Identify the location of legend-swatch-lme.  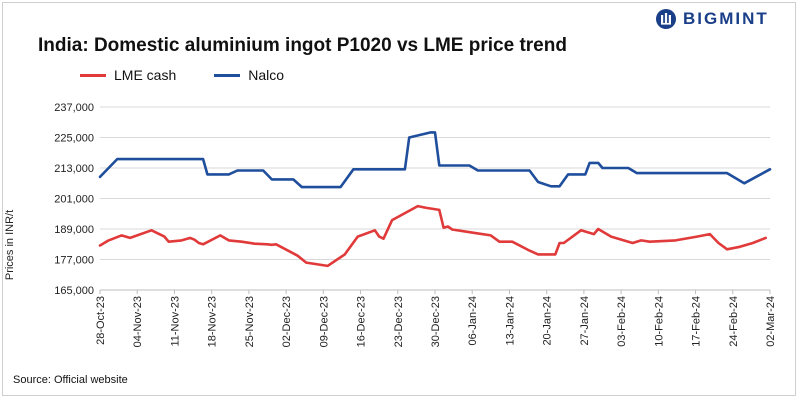
(93, 75).